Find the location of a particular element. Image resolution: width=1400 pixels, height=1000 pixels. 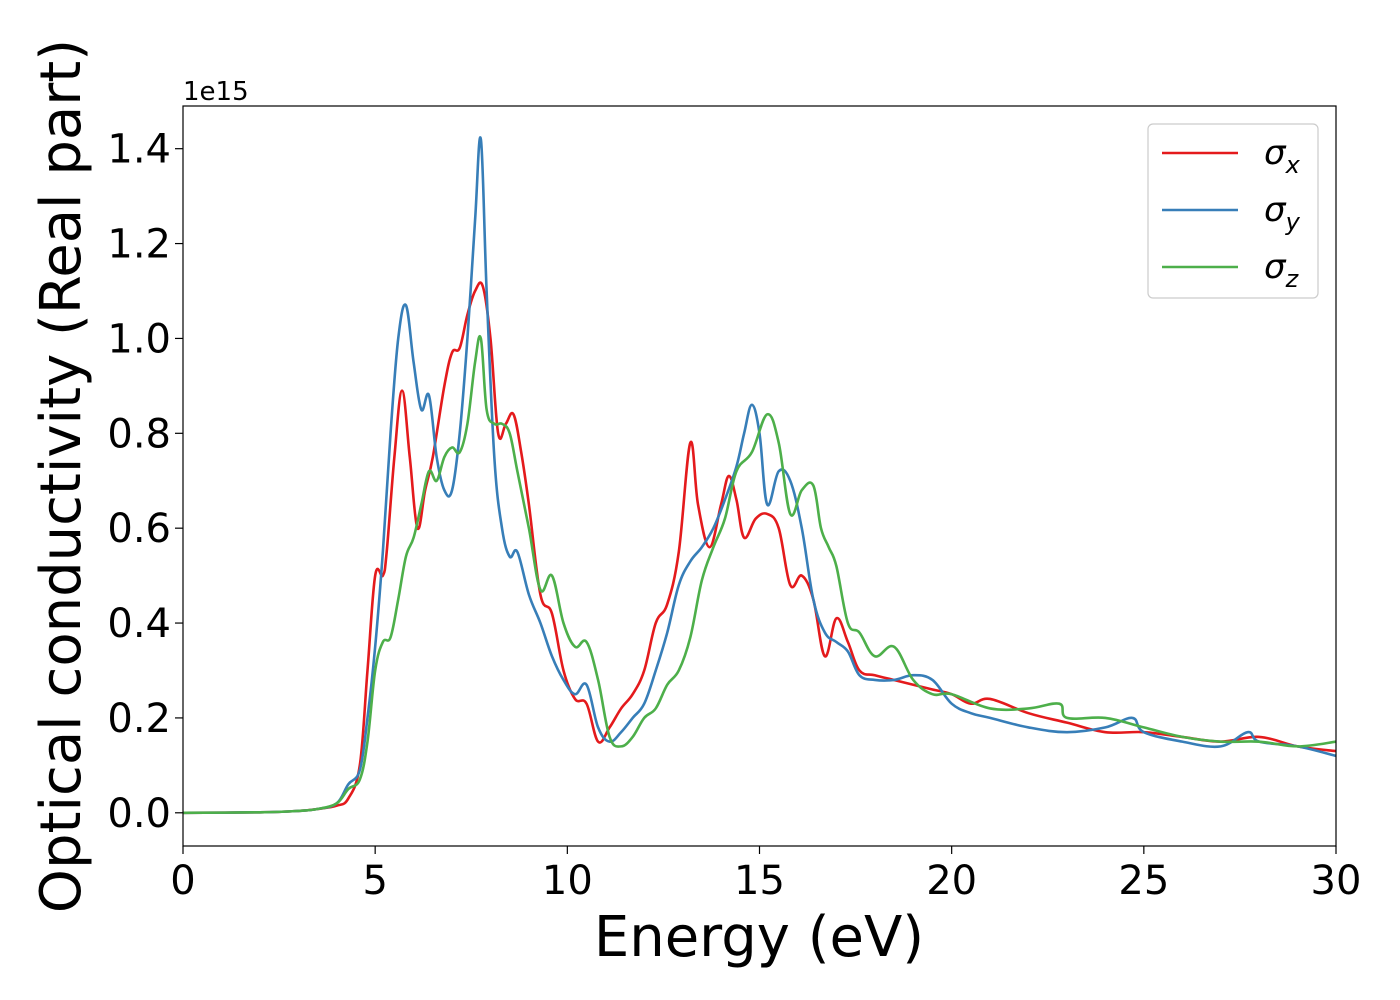

legend-label-x: σx is located at coordinates (1282, 156).